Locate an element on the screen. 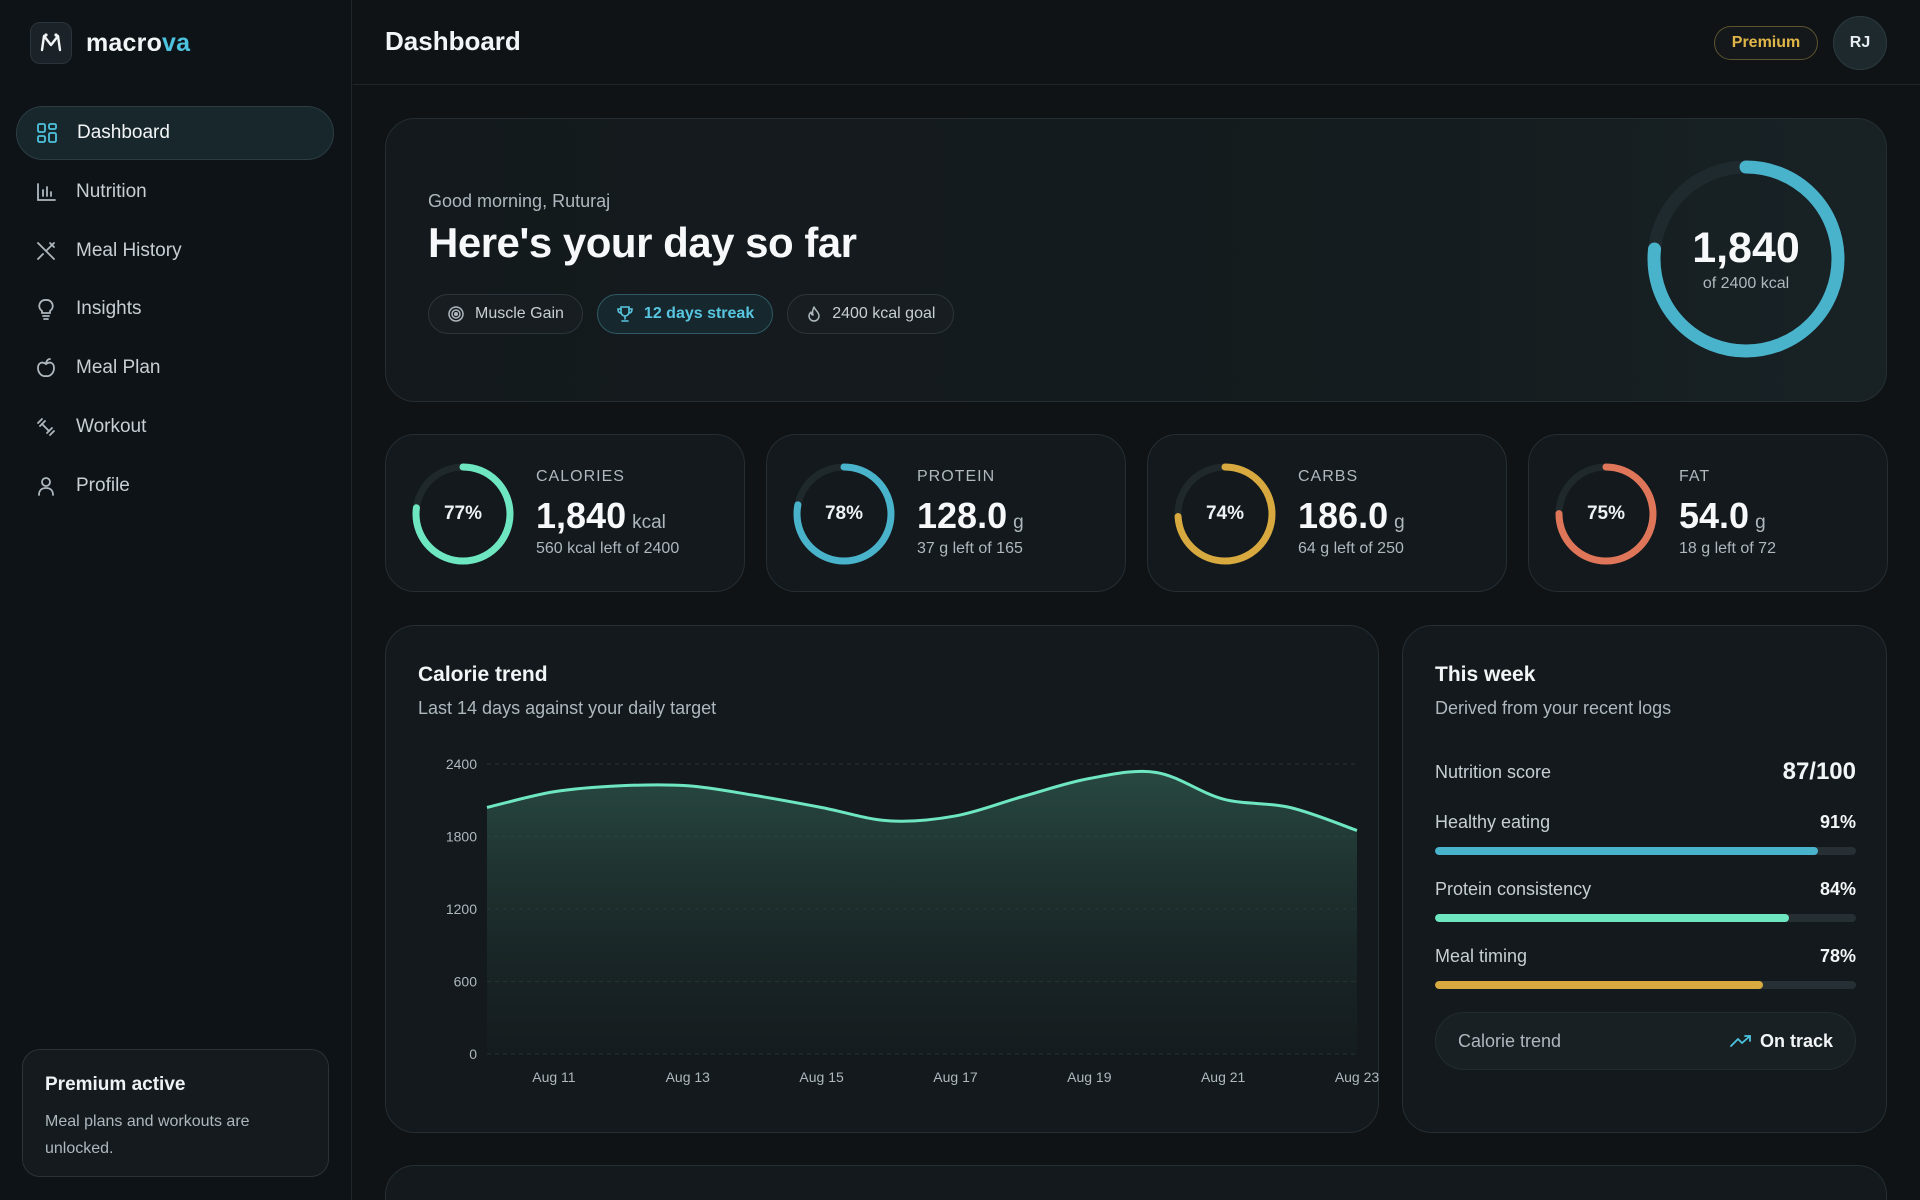  sidebar-item-insights: Insights is located at coordinates (175, 309).